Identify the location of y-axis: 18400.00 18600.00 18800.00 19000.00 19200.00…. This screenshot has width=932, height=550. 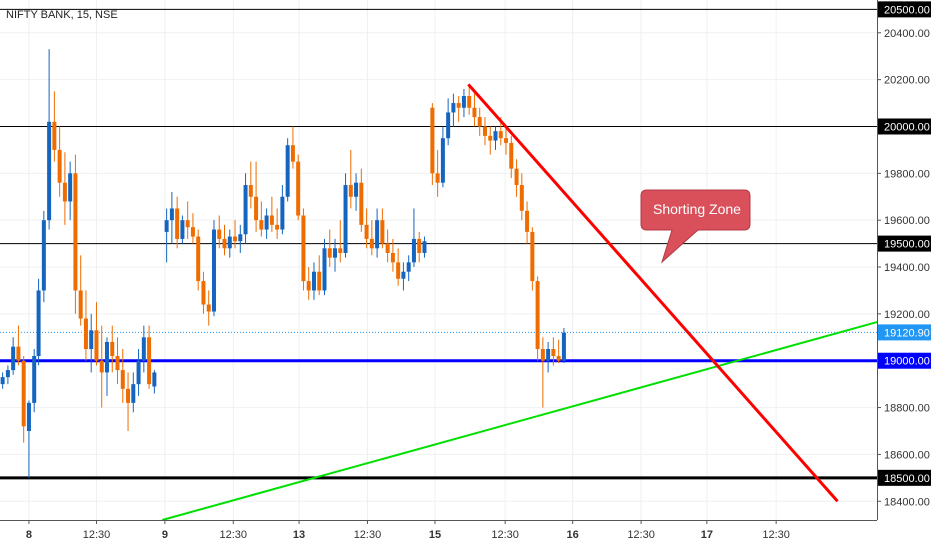
(903, 268).